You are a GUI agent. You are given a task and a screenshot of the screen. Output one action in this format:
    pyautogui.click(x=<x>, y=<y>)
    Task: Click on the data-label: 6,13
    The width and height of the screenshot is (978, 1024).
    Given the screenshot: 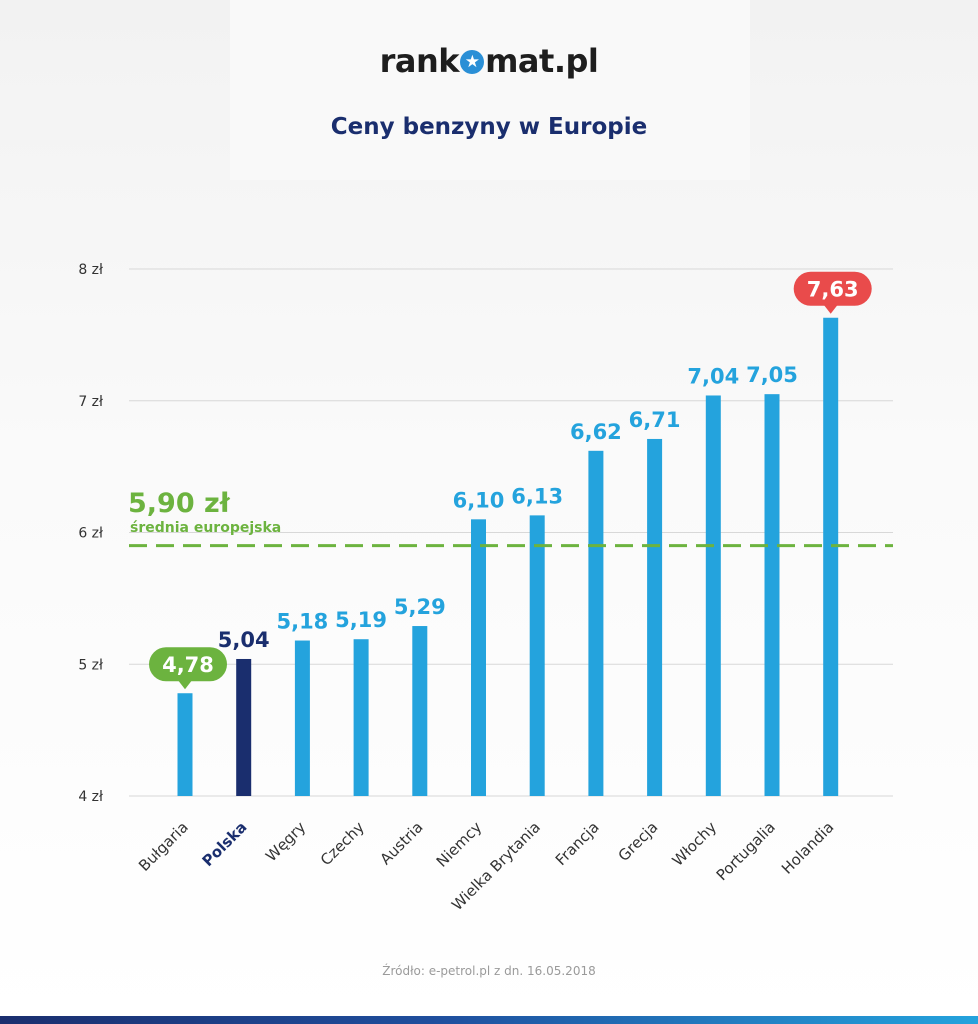 What is the action you would take?
    pyautogui.click(x=537, y=496)
    